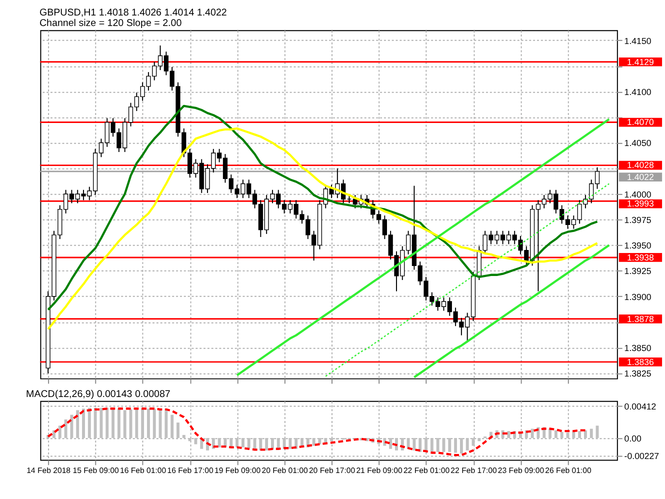 The image size is (665, 499). What do you see at coordinates (640, 257) in the screenshot?
I see `ref-line-label: 1.3938` at bounding box center [640, 257].